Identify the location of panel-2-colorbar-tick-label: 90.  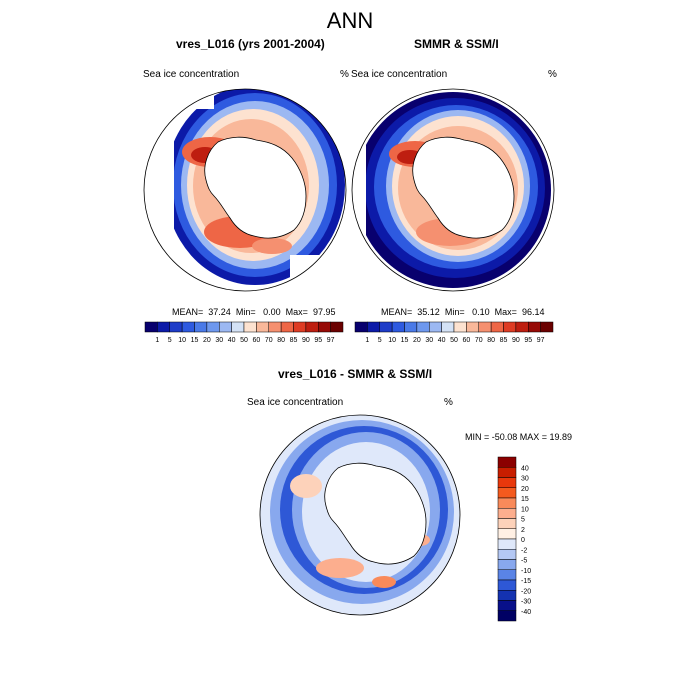
(516, 340).